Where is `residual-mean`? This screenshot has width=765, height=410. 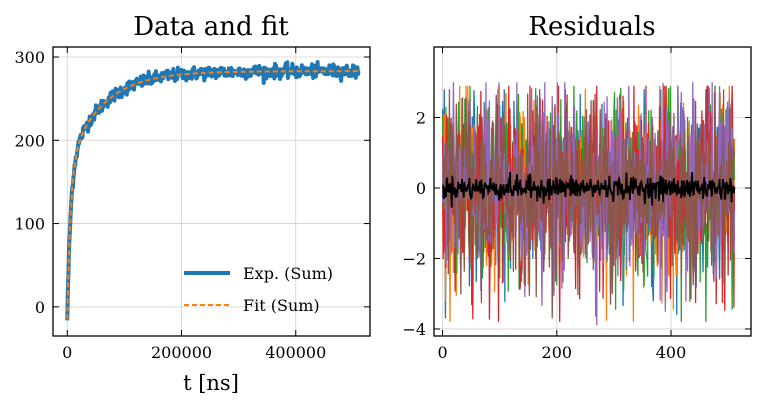 residual-mean is located at coordinates (589, 190).